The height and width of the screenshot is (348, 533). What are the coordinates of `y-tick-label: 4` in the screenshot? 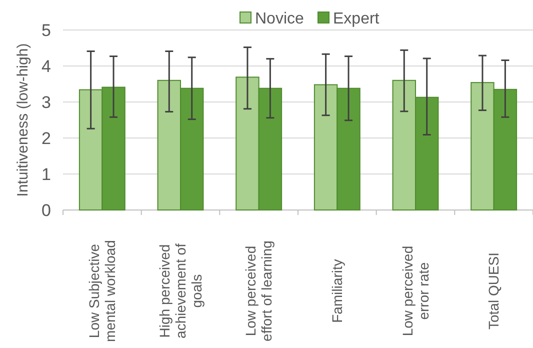 It's located at (46, 66).